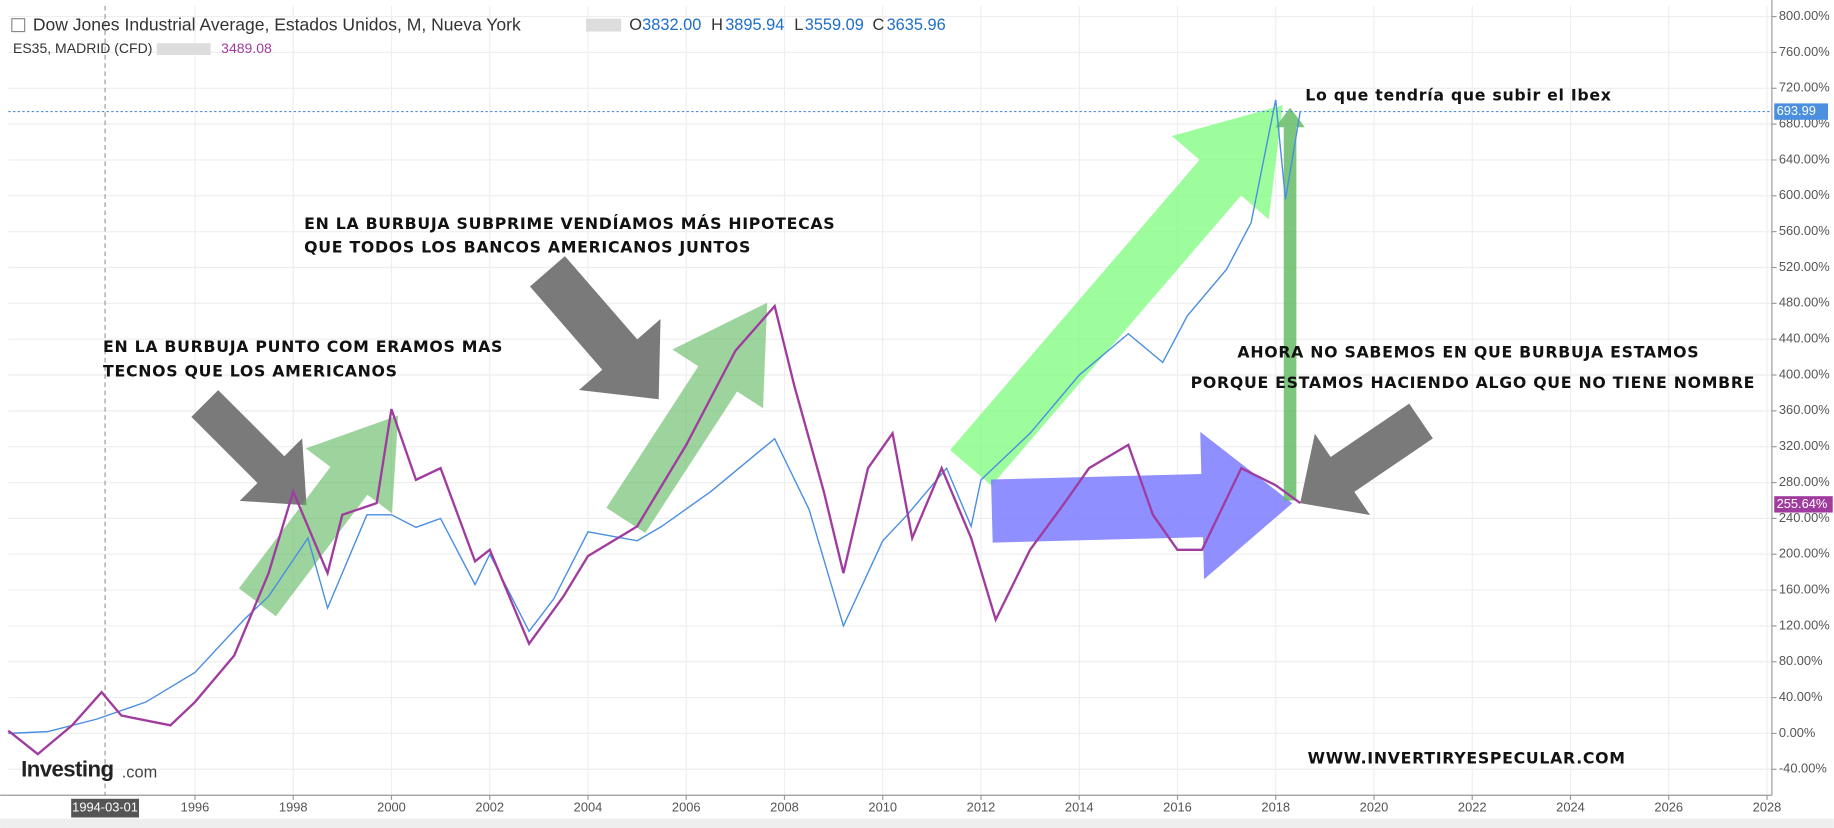  Describe the element at coordinates (1804, 553) in the screenshot. I see `y-tick-label: 200.00%` at that location.